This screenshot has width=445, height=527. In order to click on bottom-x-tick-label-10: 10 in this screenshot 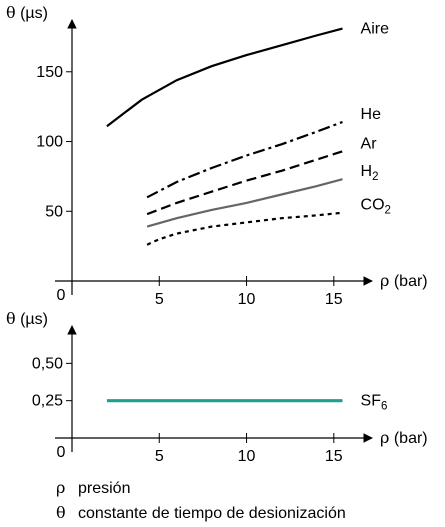, I will do `click(247, 456)`.